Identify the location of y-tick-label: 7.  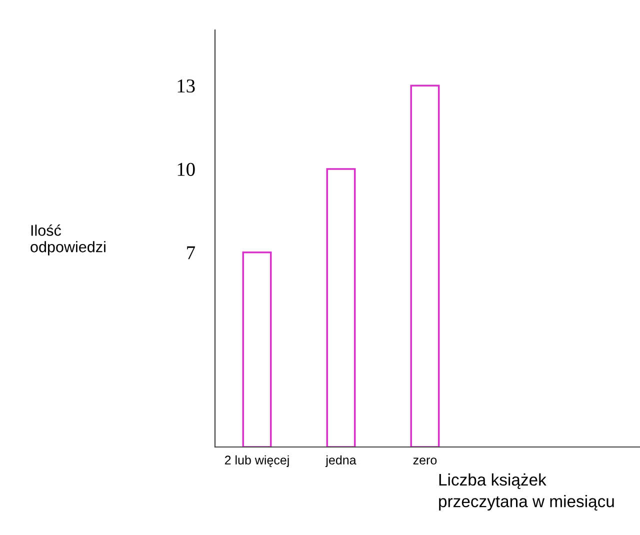
(191, 253).